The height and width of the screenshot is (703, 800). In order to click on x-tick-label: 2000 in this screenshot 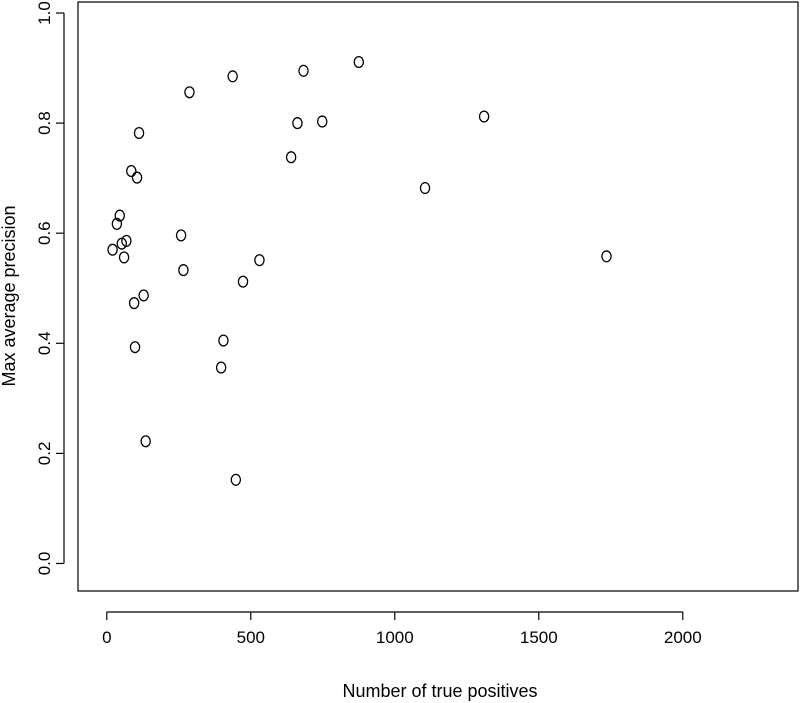, I will do `click(683, 637)`.